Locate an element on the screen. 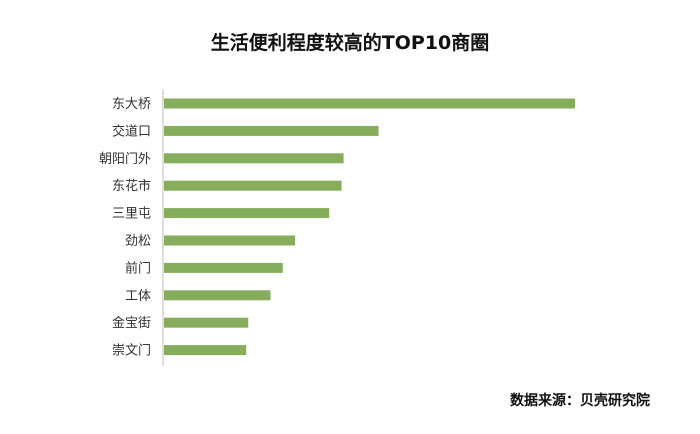 This screenshot has width=700, height=434. category-label-1: 东大桥 is located at coordinates (131, 104).